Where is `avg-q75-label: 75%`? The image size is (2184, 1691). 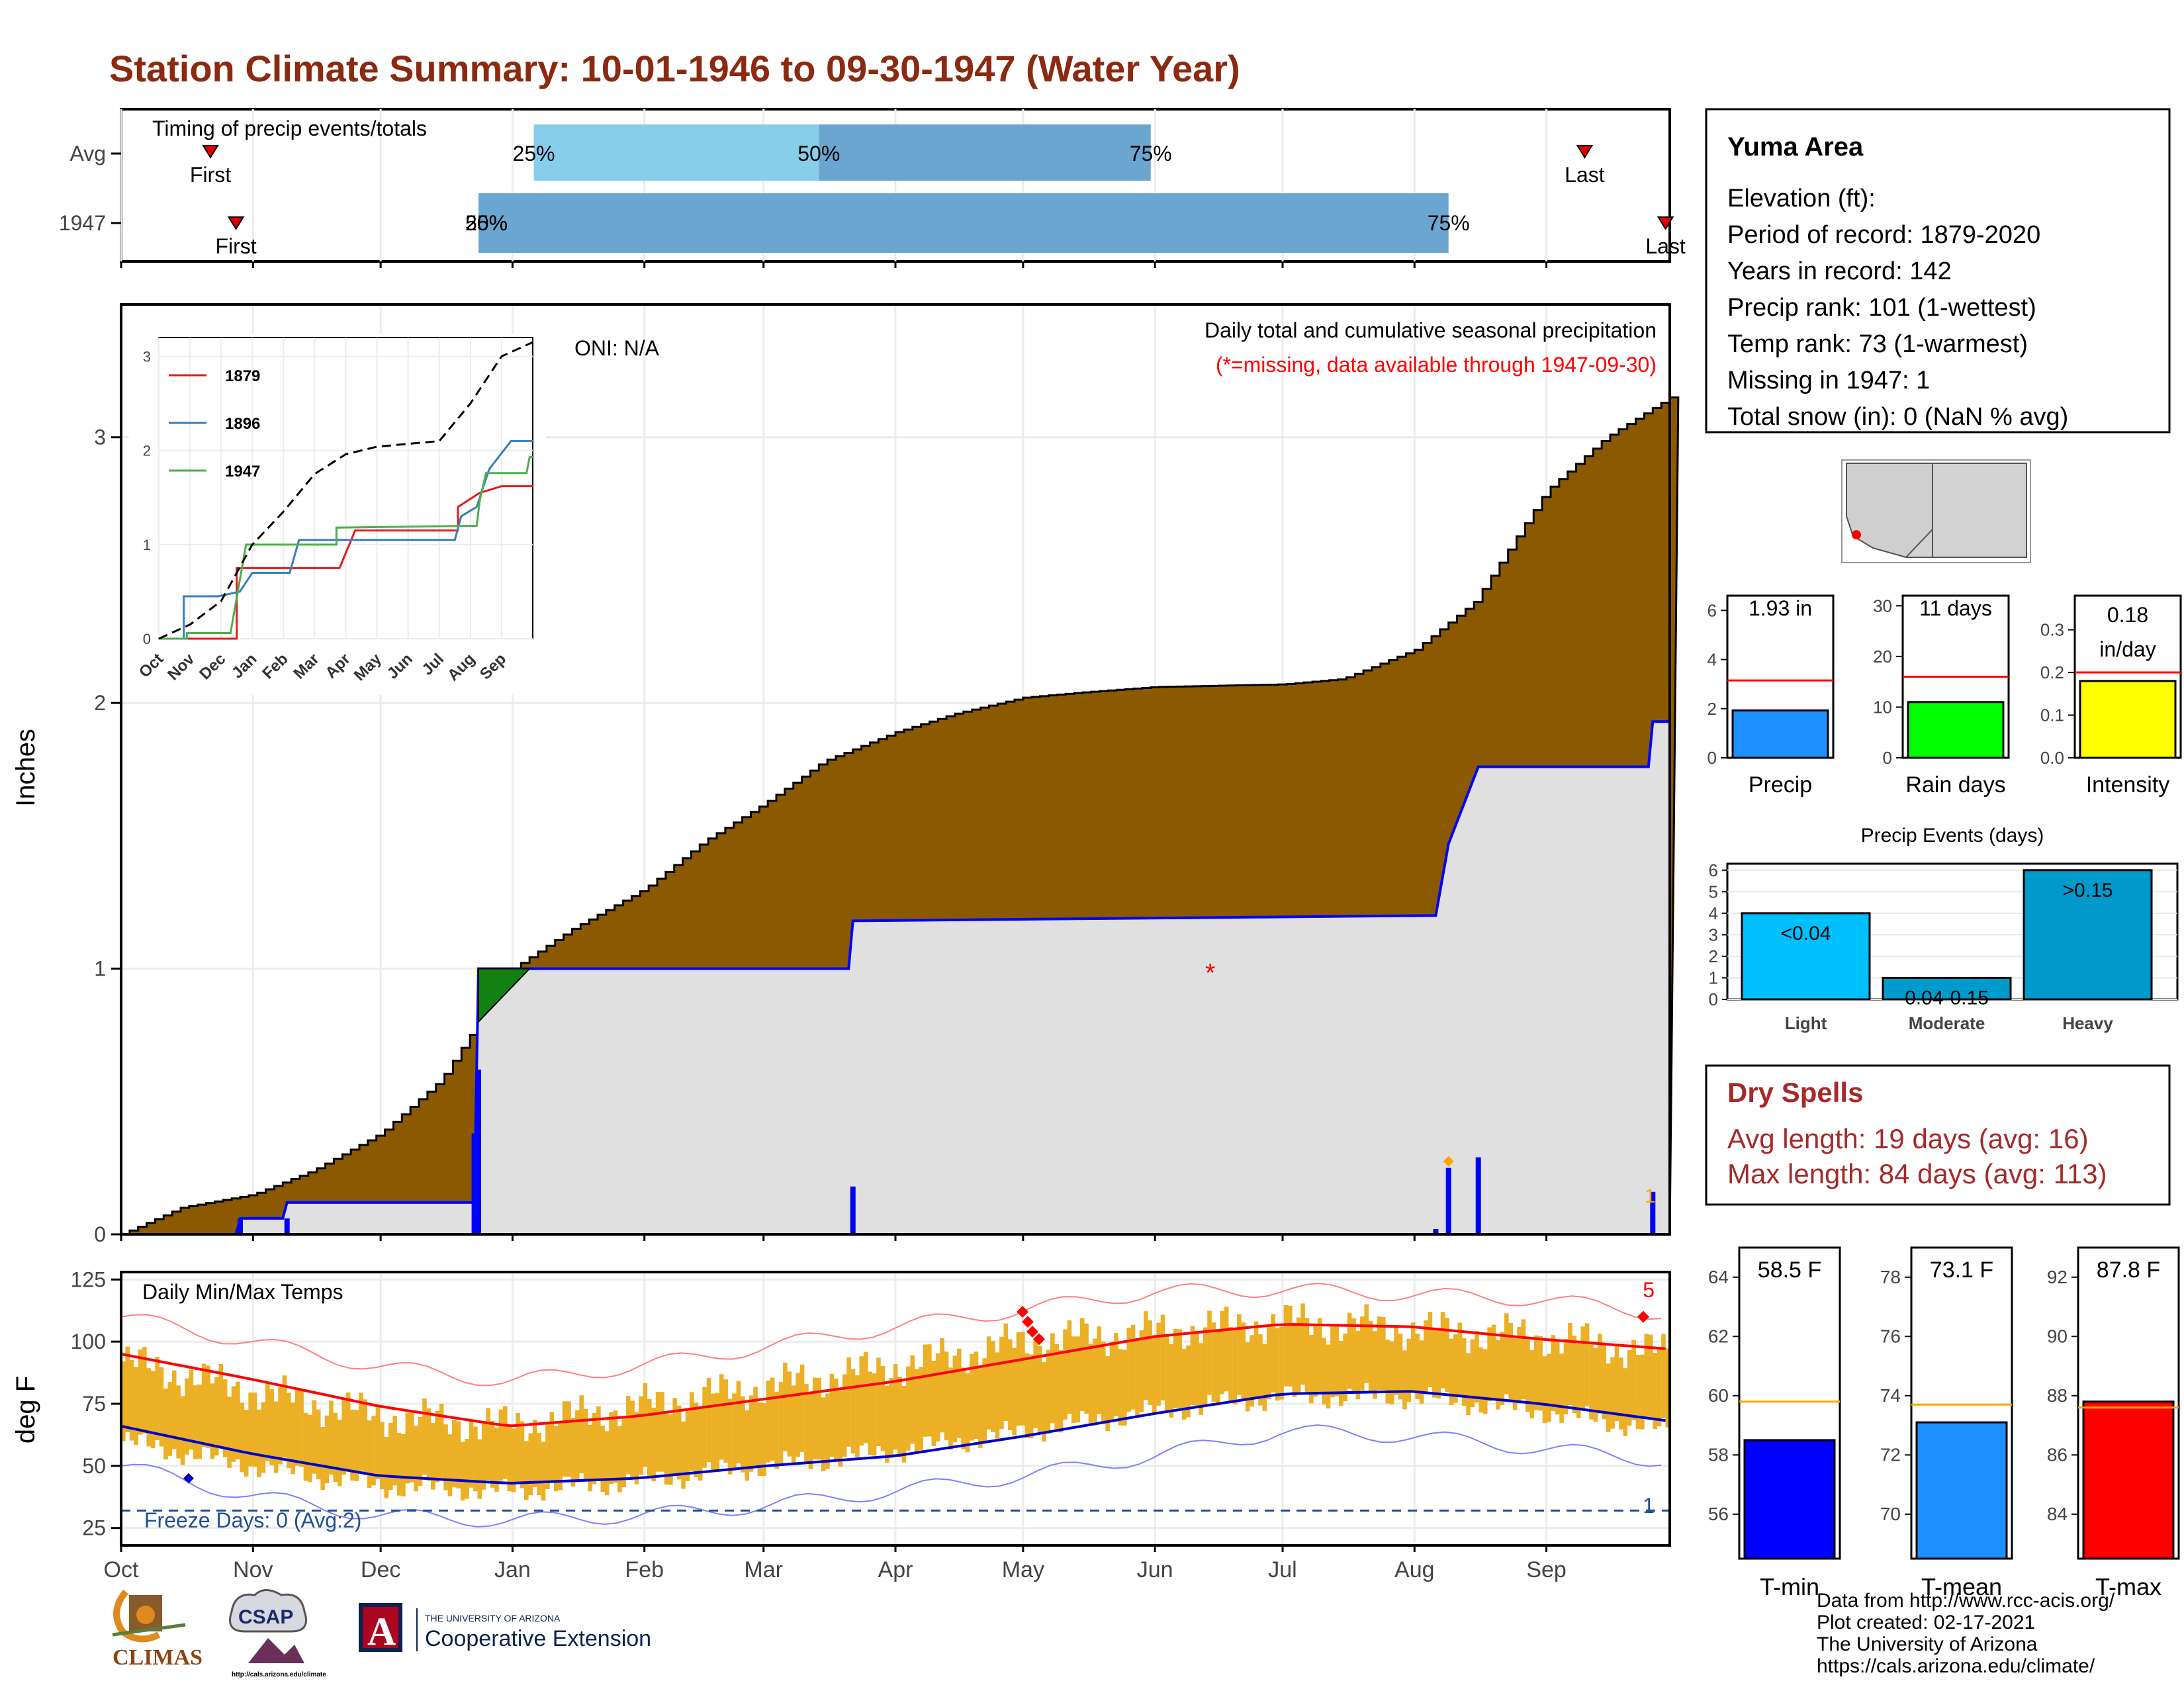 avg-q75-label: 75% is located at coordinates (1151, 153).